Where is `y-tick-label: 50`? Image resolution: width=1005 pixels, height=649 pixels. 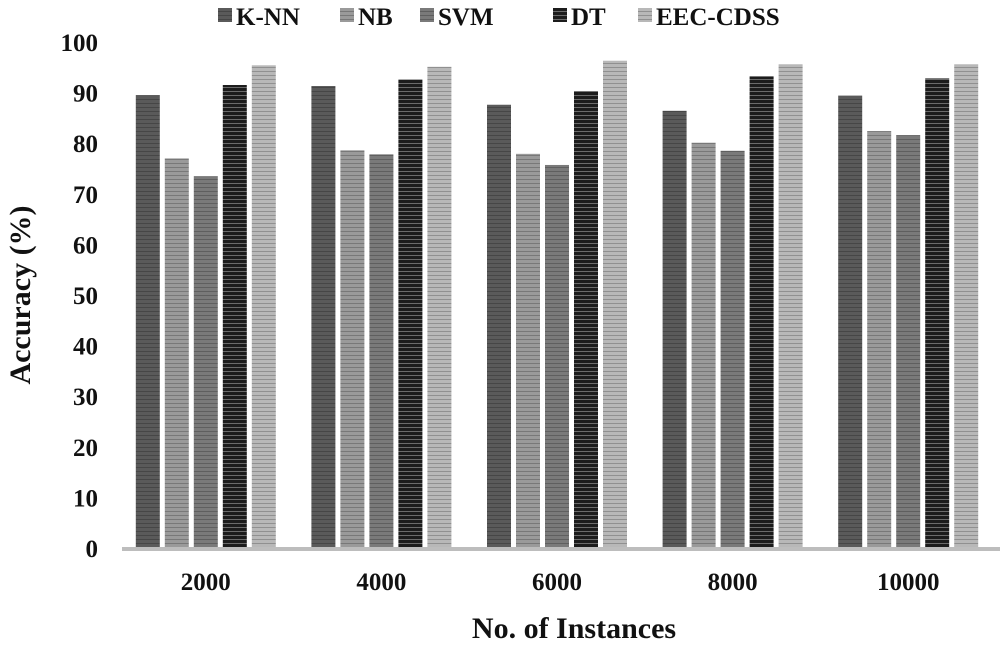 y-tick-label: 50 is located at coordinates (85, 296).